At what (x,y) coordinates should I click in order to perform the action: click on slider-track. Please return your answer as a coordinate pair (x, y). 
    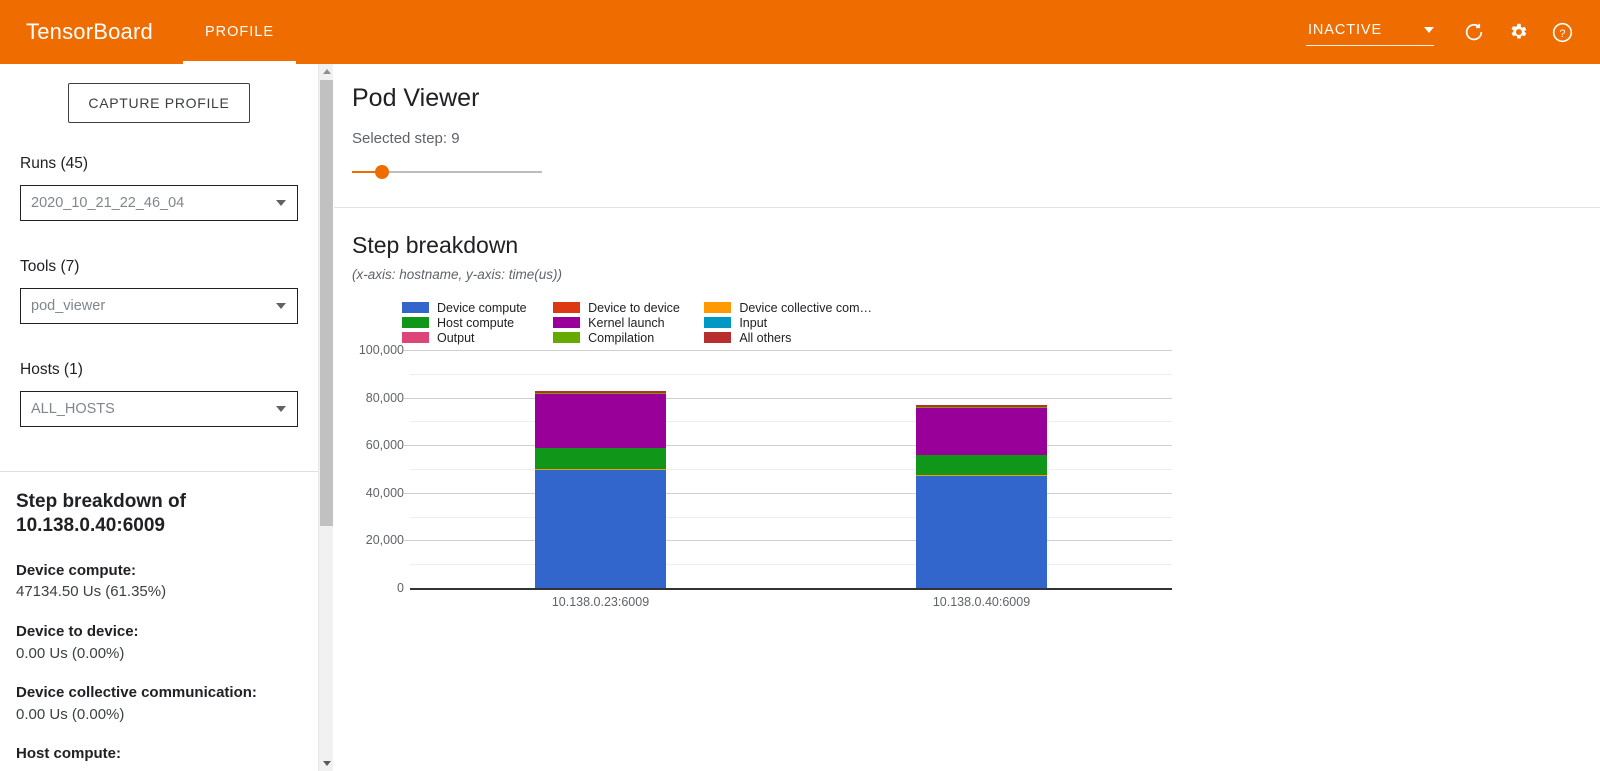
    Looking at the image, I should click on (447, 172).